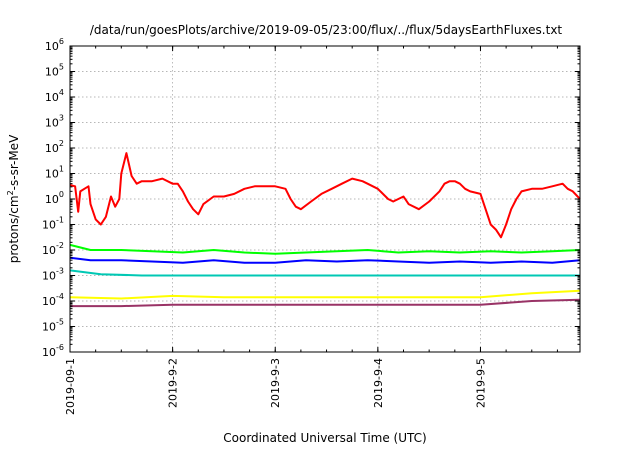 The image size is (640, 453). Describe the element at coordinates (324, 438) in the screenshot. I see `x-axis-label: Coordinated Universal Time (UTC)` at that location.